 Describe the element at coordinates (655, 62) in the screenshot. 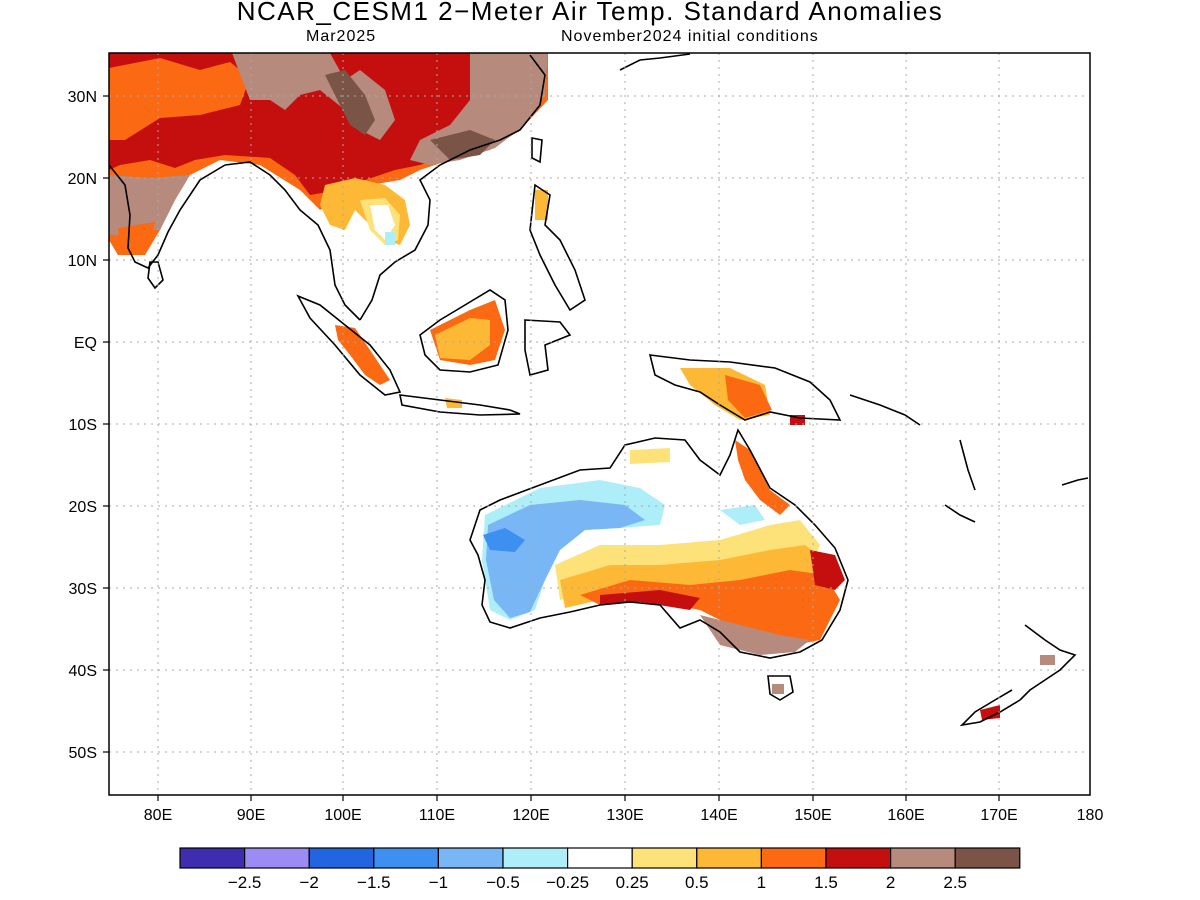

I see `coastline-japan` at that location.